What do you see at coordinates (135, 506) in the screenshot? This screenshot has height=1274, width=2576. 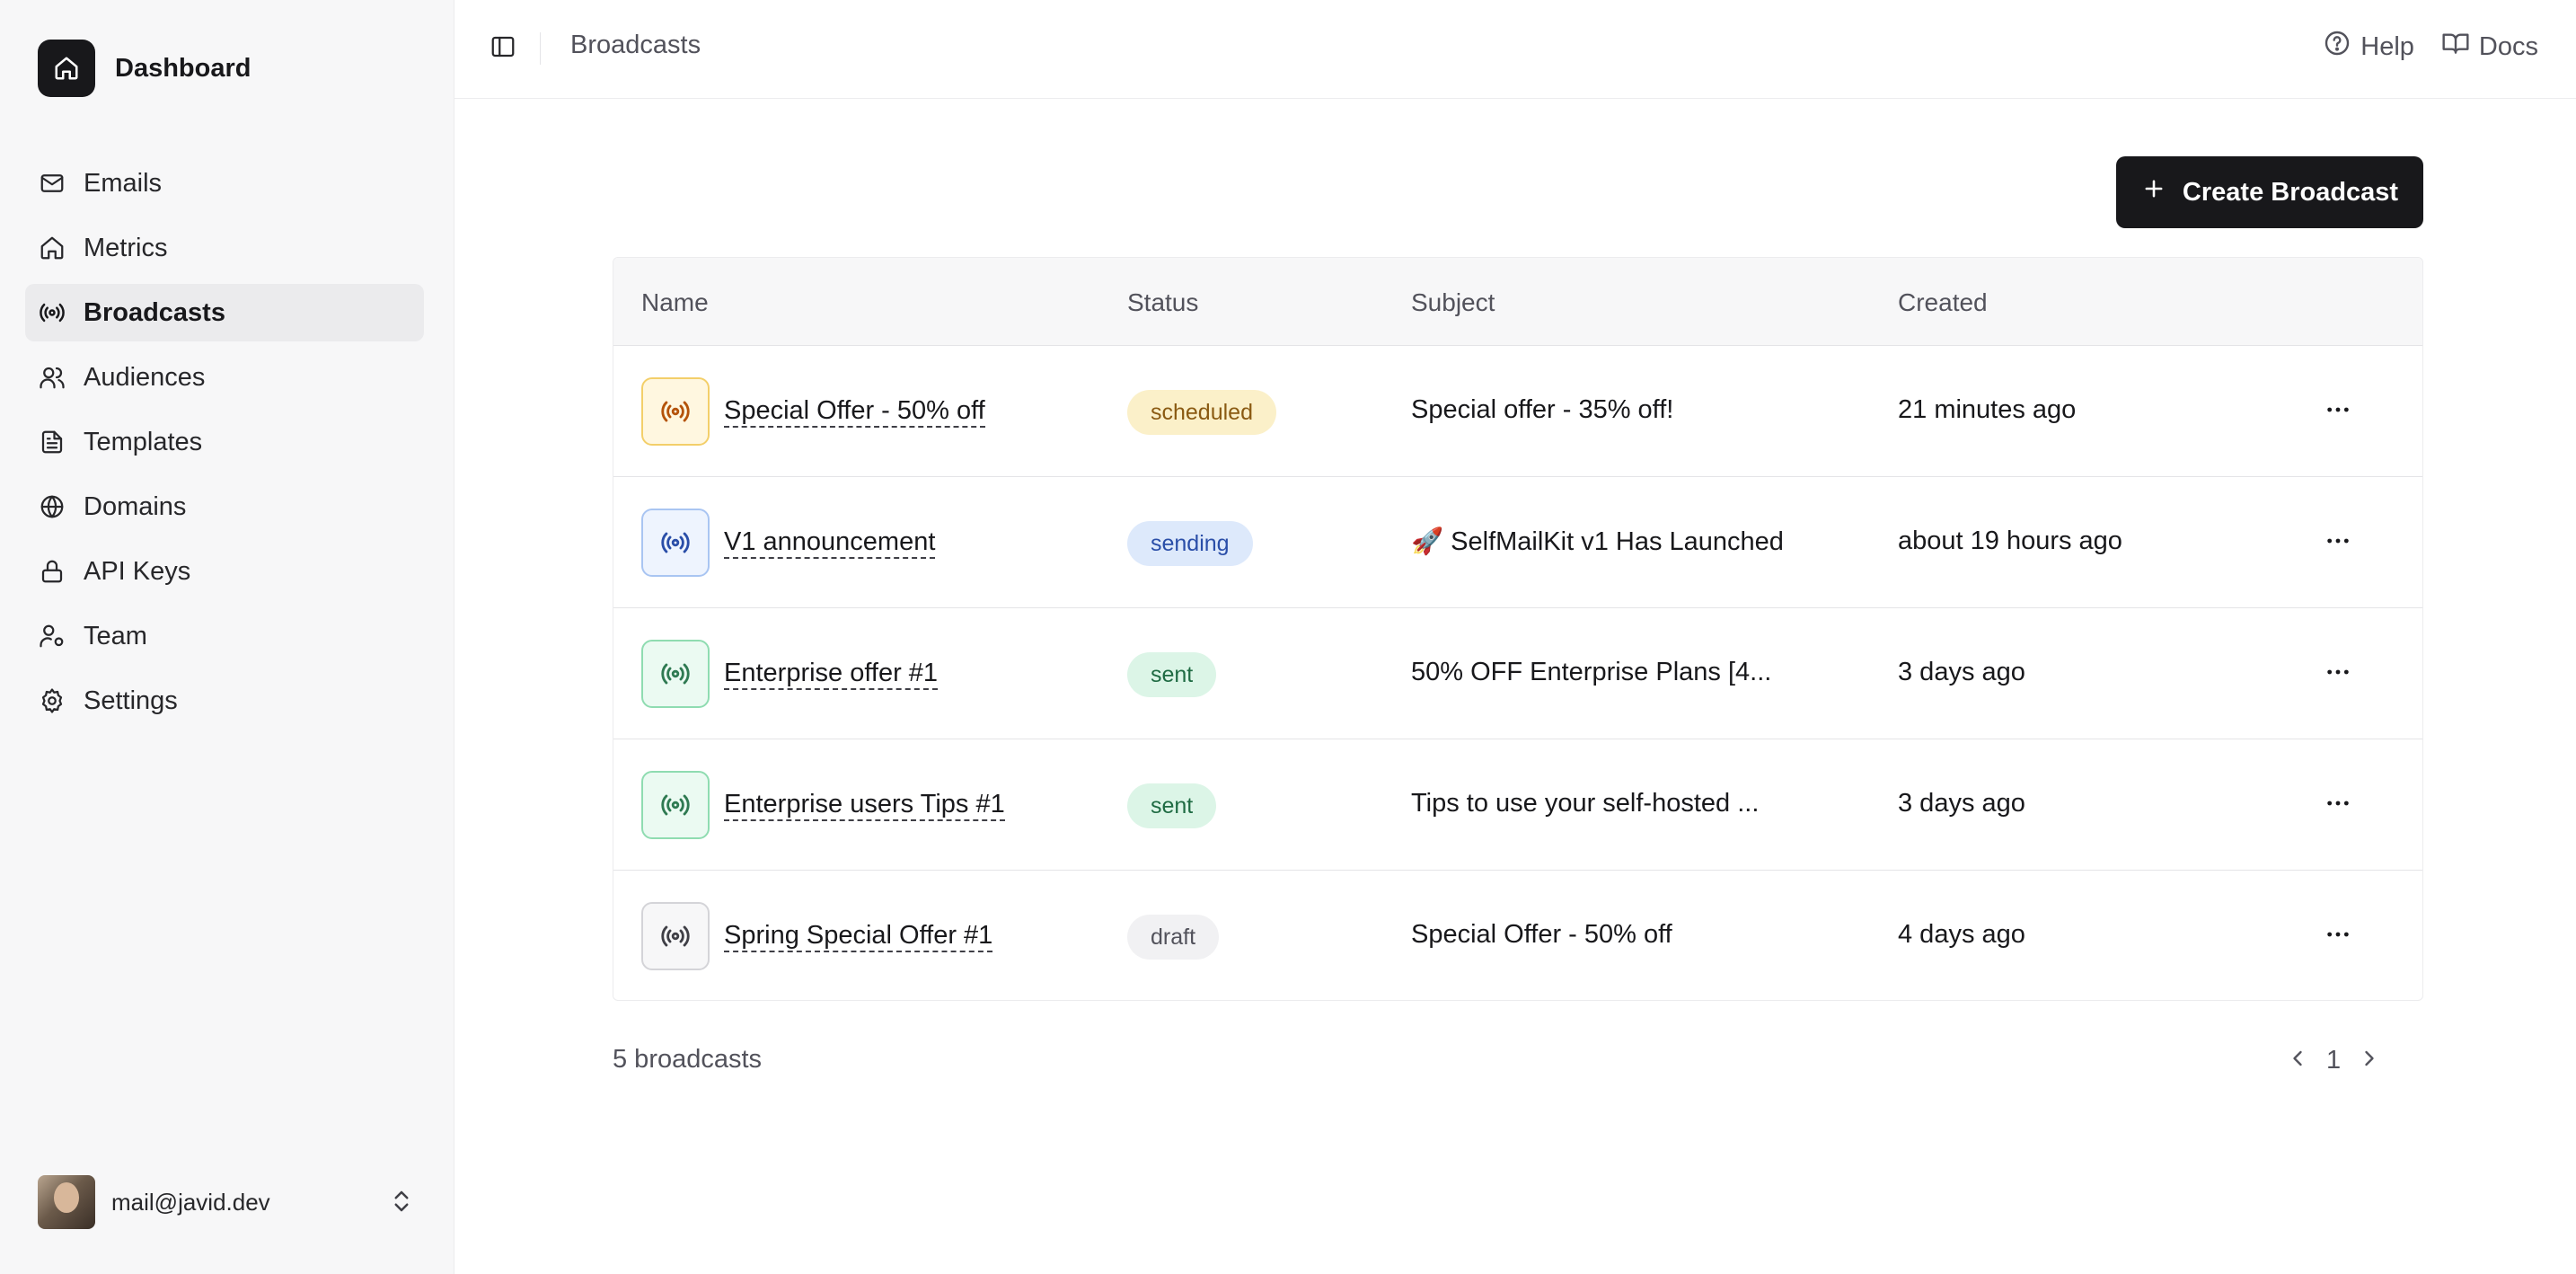 I see `sidebar-item-label: Domains` at bounding box center [135, 506].